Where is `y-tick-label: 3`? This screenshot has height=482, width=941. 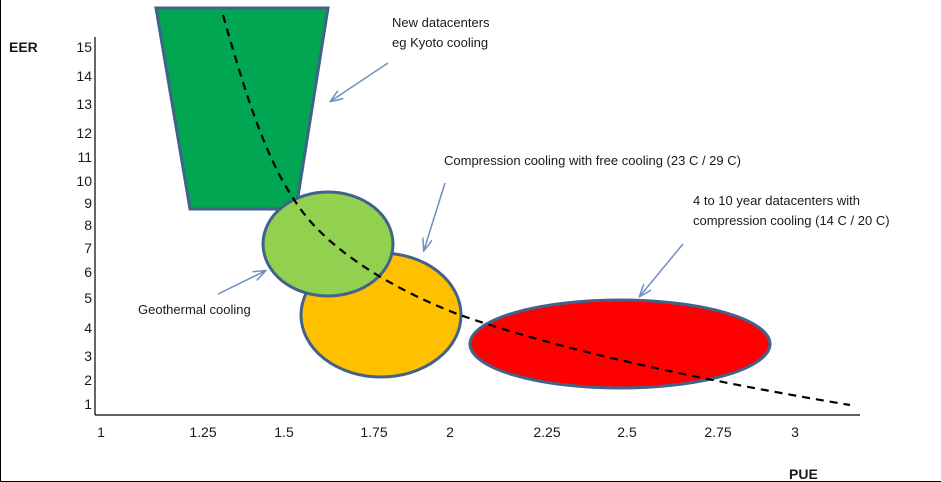 y-tick-label: 3 is located at coordinates (88, 356).